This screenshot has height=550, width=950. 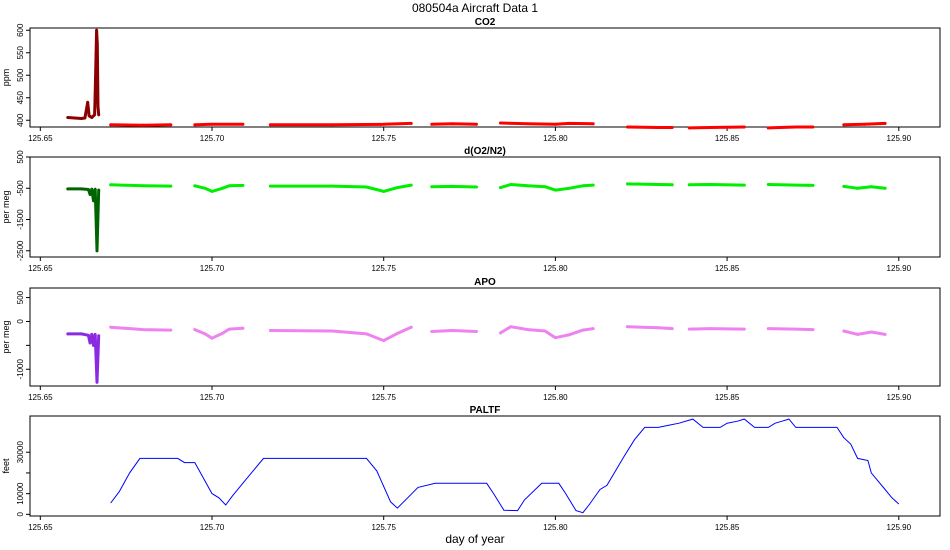 I want to click on x-tick-label: 125.65, so click(x=40, y=527).